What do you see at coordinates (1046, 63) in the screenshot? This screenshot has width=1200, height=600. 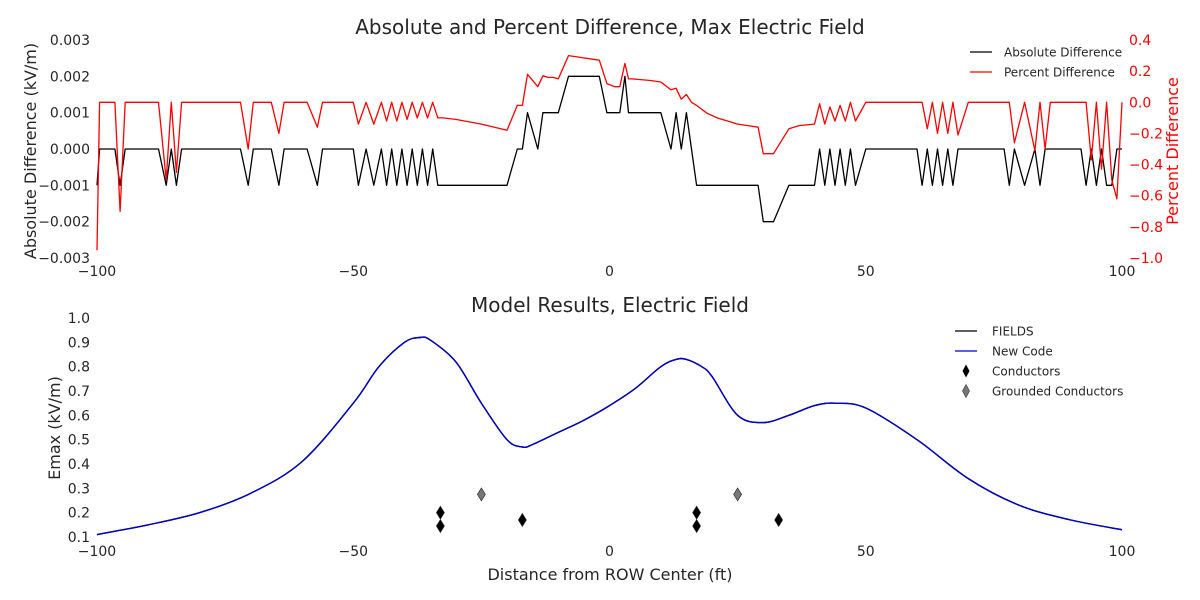 I see `top-legend: Absolute Difference Percent Difference` at bounding box center [1046, 63].